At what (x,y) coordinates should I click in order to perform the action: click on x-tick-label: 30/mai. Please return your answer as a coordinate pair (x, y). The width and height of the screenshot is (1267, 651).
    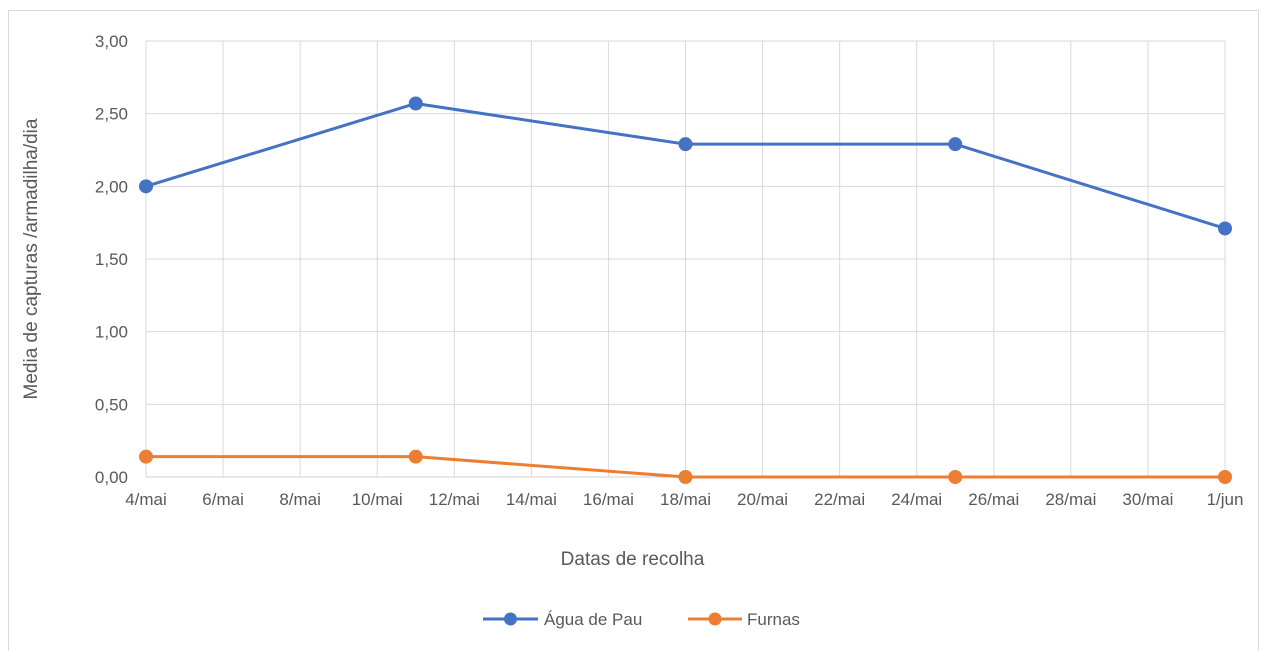
    Looking at the image, I should click on (1147, 499).